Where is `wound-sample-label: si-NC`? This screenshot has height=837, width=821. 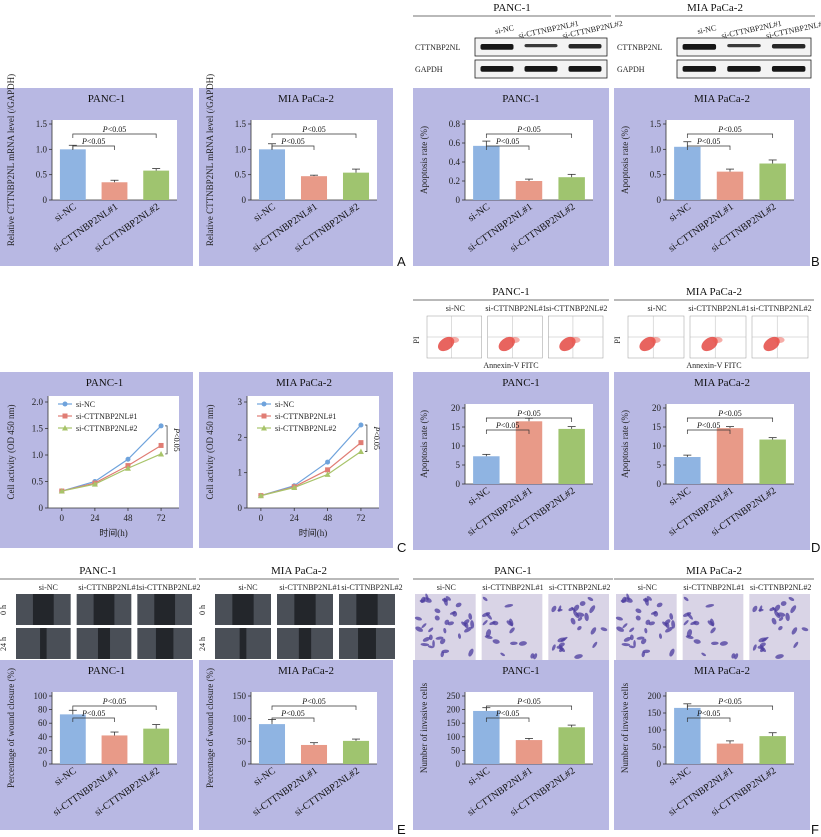
wound-sample-label: si-NC is located at coordinates (48, 587).